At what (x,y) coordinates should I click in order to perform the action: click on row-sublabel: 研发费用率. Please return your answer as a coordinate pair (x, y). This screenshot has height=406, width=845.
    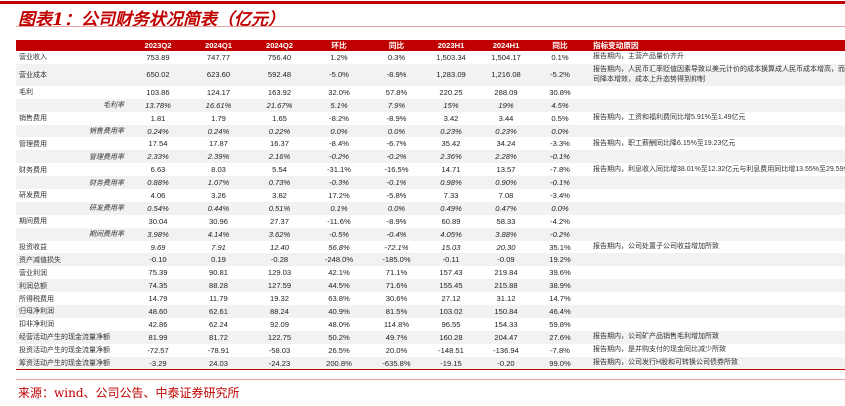
    Looking at the image, I should click on (101, 208).